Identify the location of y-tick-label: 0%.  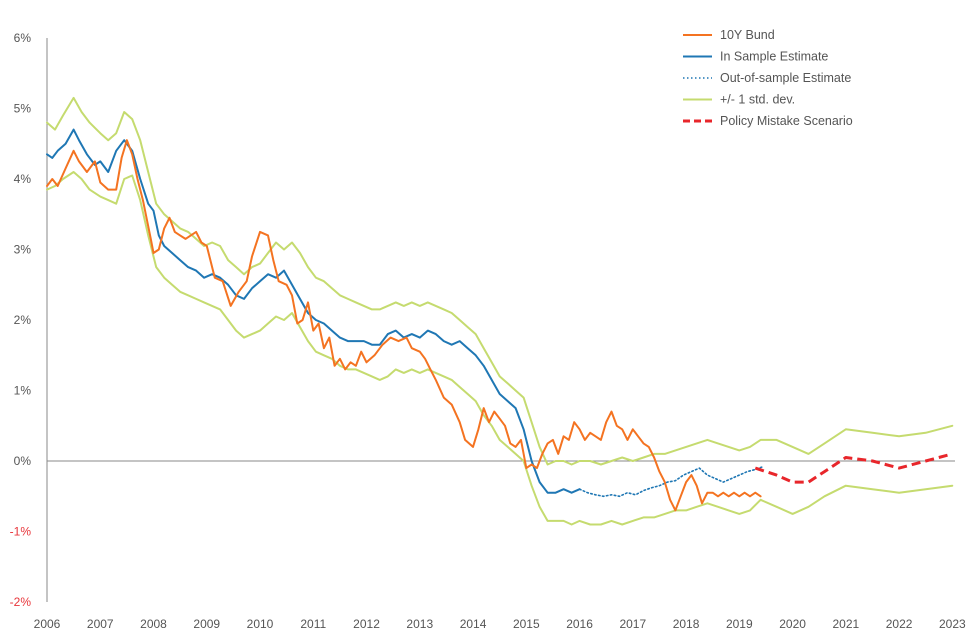
(23, 461).